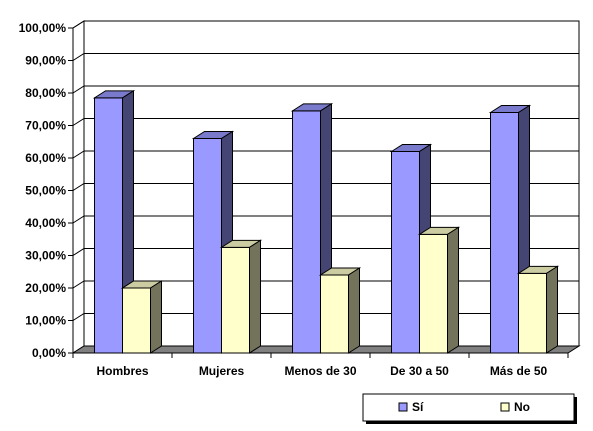  Describe the element at coordinates (519, 371) in the screenshot. I see `x-tick-label: Más de 50` at that location.